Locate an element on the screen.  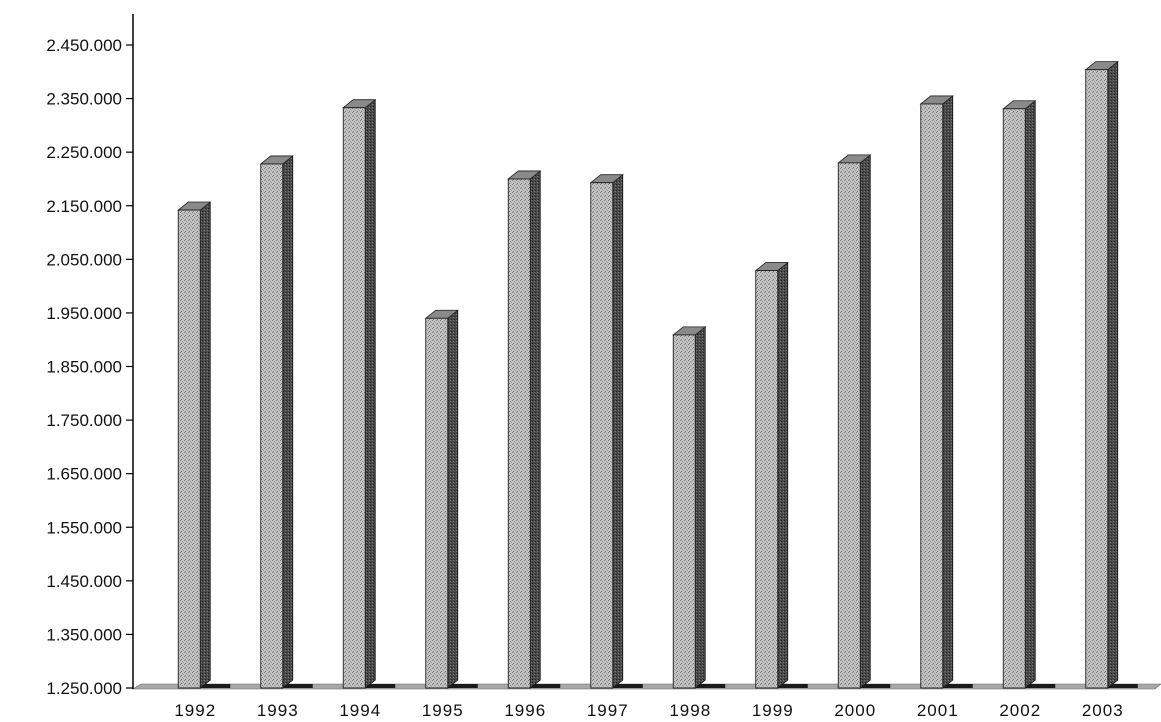
x-tick-label: 2000 is located at coordinates (855, 710).